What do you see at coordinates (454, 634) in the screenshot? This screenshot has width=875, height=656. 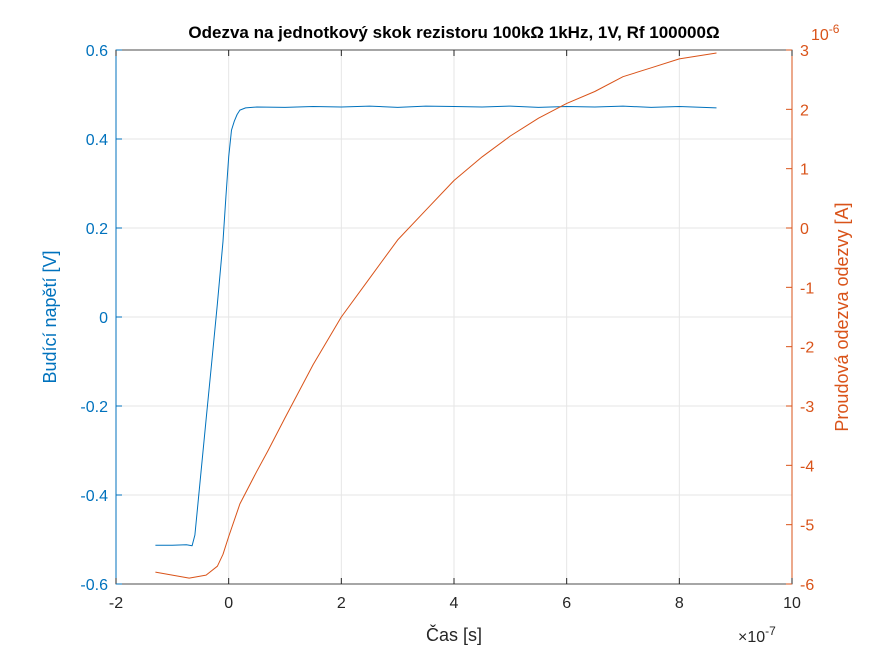 I see `x-axis-label: Čas [s]` at bounding box center [454, 634].